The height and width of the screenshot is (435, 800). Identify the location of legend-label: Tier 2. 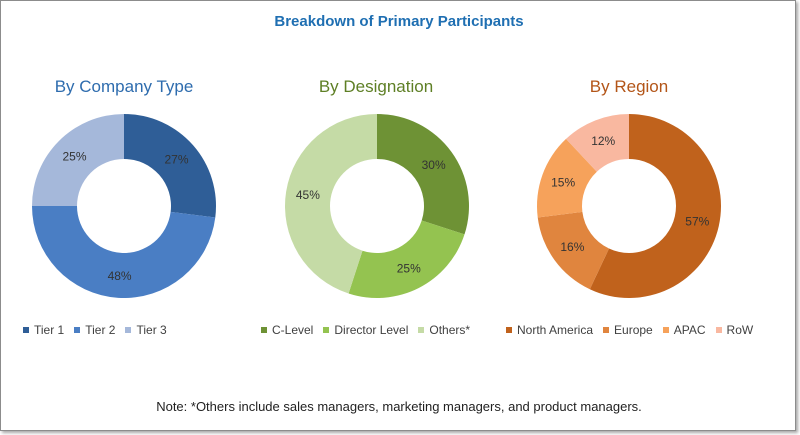
(100, 330).